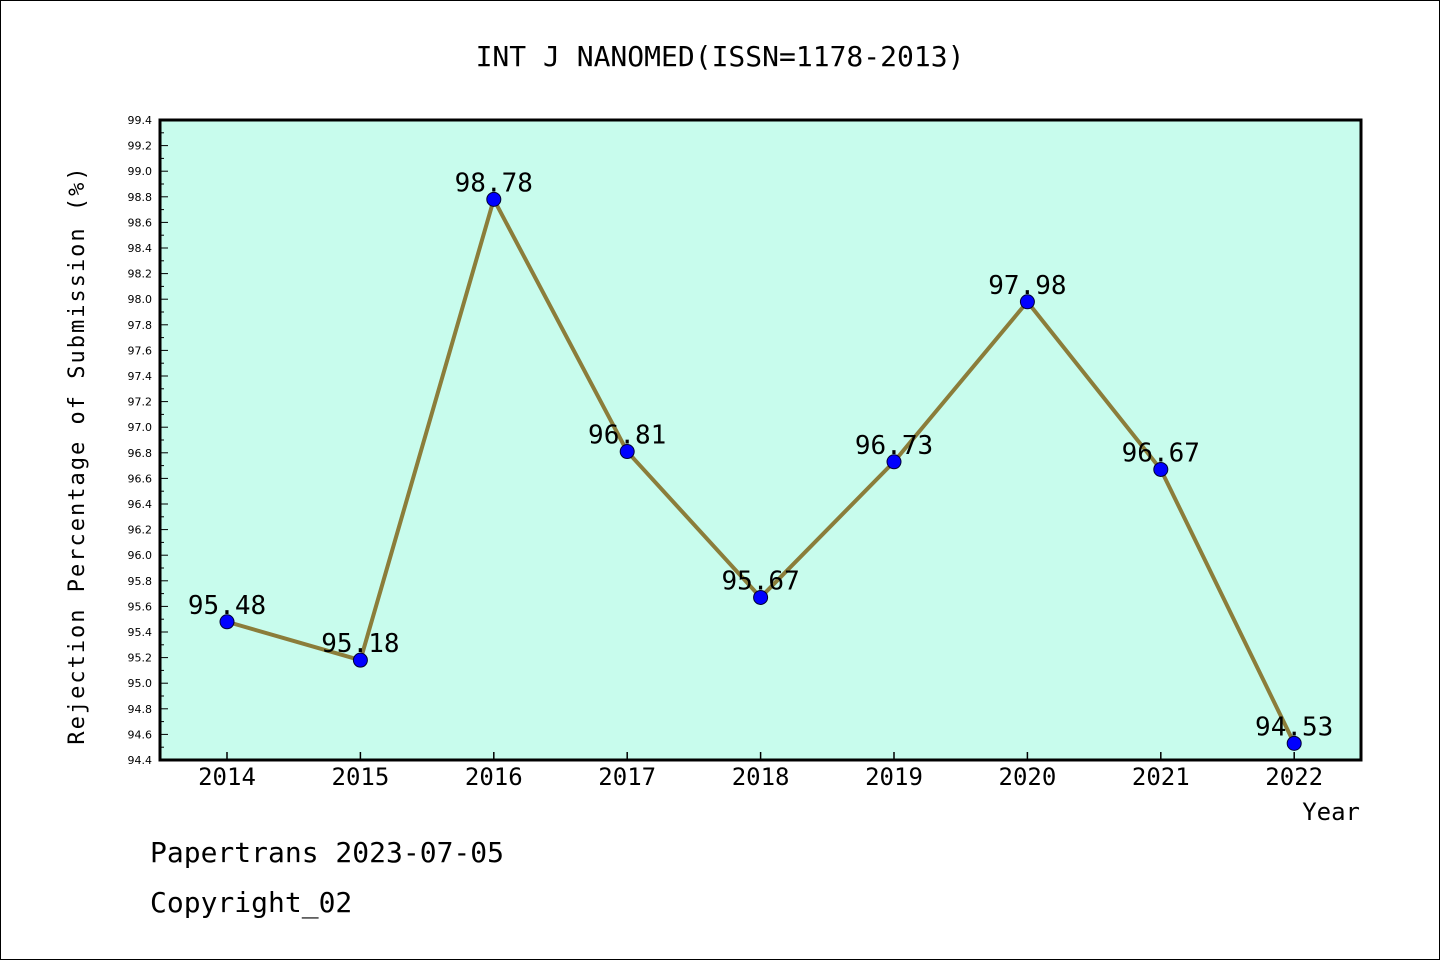 The image size is (1440, 960). What do you see at coordinates (760, 581) in the screenshot?
I see `data-label: 95.67` at bounding box center [760, 581].